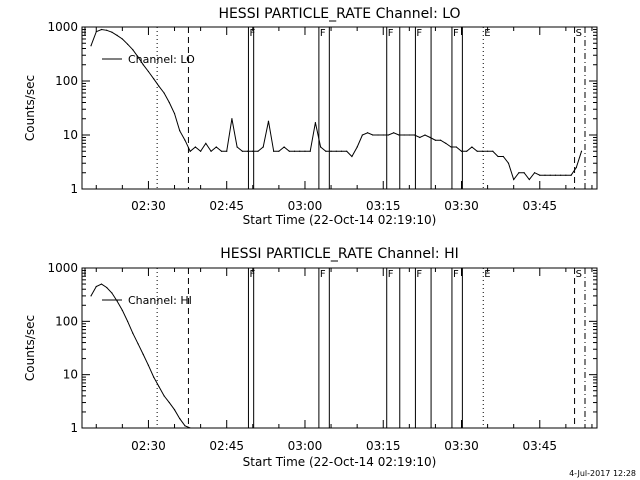  I want to click on x-tick-label: 03:15, so click(383, 206).